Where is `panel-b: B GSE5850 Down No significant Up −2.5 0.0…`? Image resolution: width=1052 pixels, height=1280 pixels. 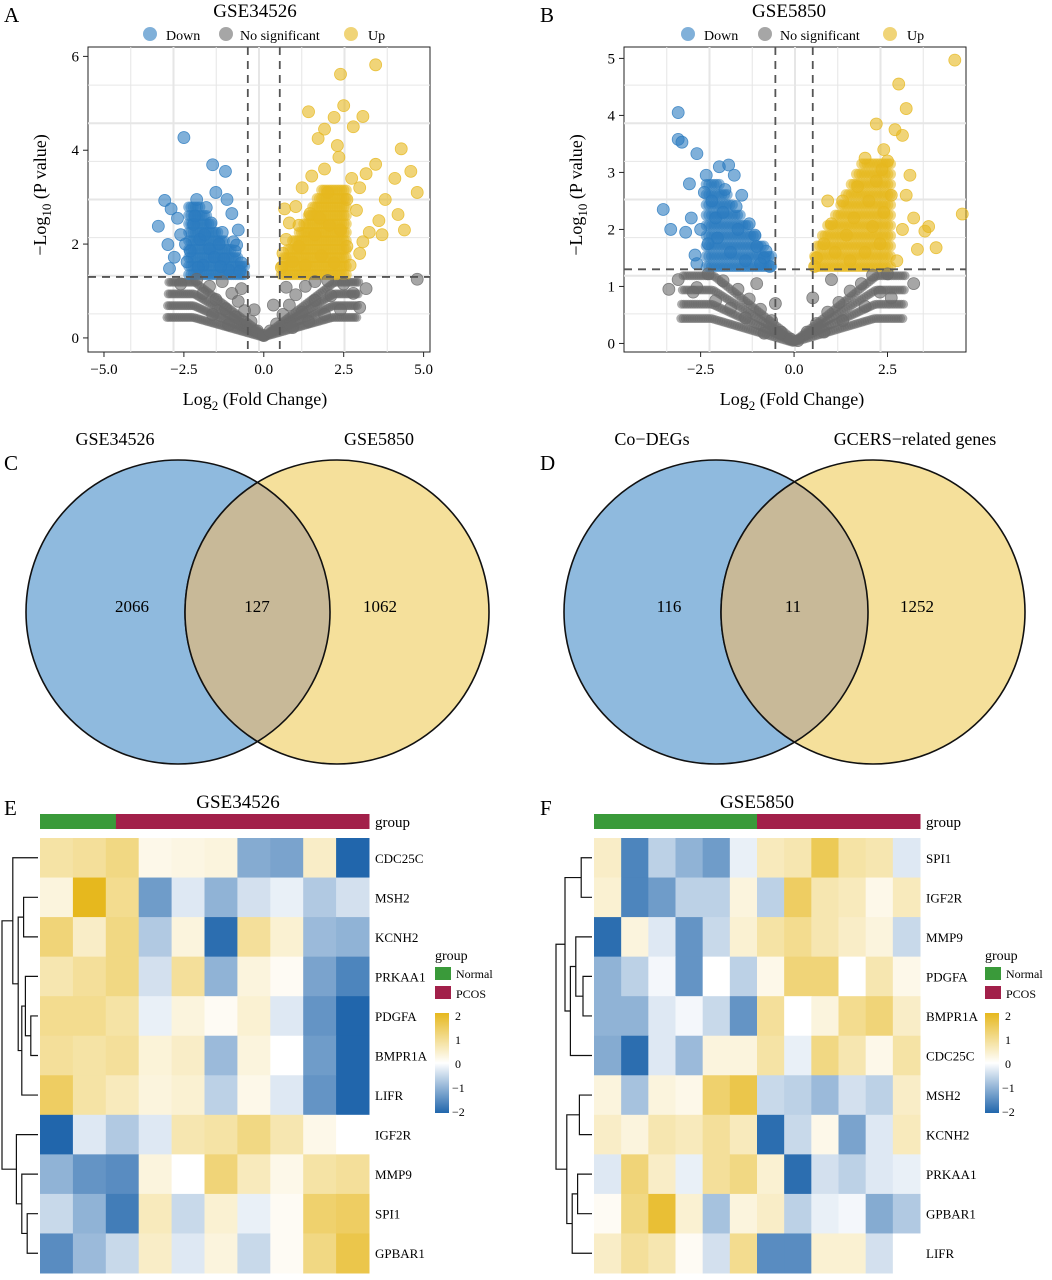
panel-b: B GSE5850 Down No significant Up −2.5 0.0… is located at coordinates (754, 207).